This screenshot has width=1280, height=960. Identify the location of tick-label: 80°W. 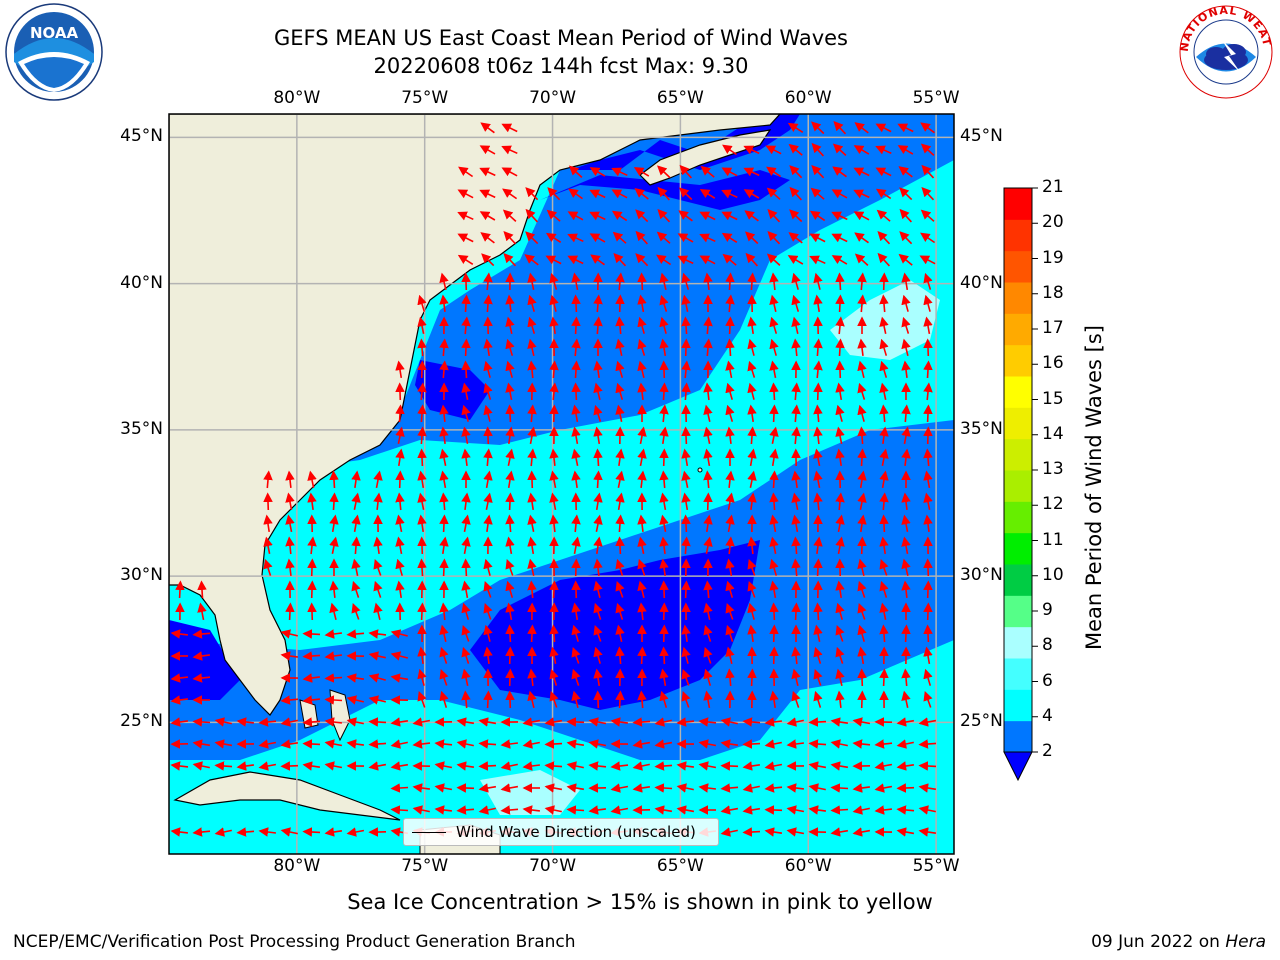
(297, 866).